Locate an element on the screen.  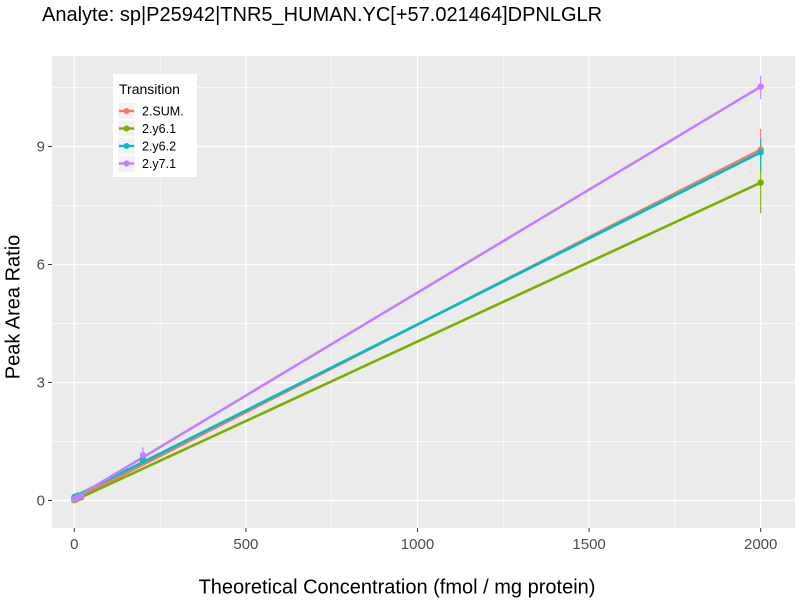
legend-item: 2.y6.2 is located at coordinates (147, 146).